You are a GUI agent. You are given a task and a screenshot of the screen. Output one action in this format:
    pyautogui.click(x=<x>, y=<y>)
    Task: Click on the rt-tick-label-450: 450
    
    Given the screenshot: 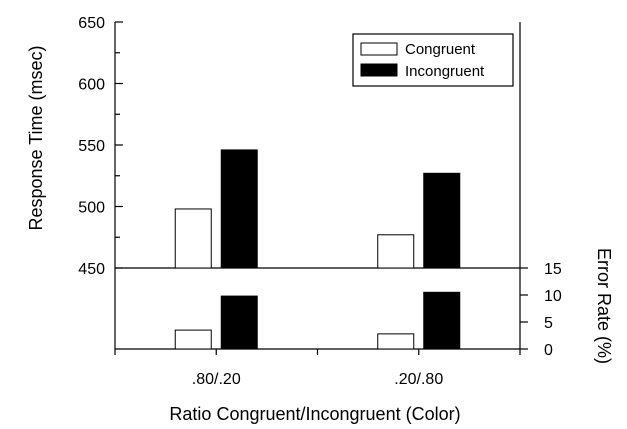 What is the action you would take?
    pyautogui.click(x=91, y=269)
    